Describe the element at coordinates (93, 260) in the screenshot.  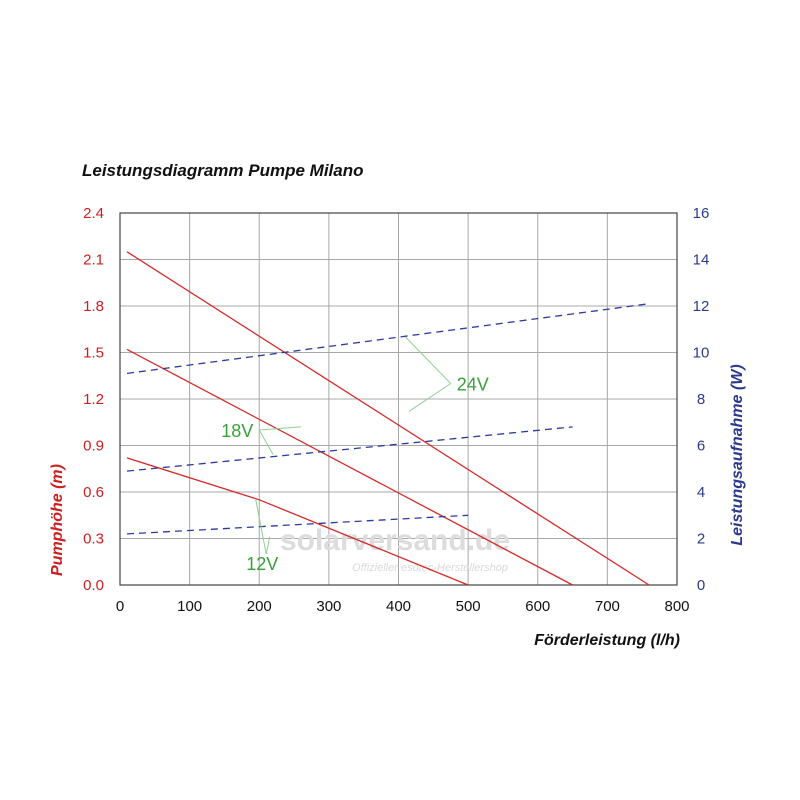
I see `y-left-tick-label: 2.1` at that location.